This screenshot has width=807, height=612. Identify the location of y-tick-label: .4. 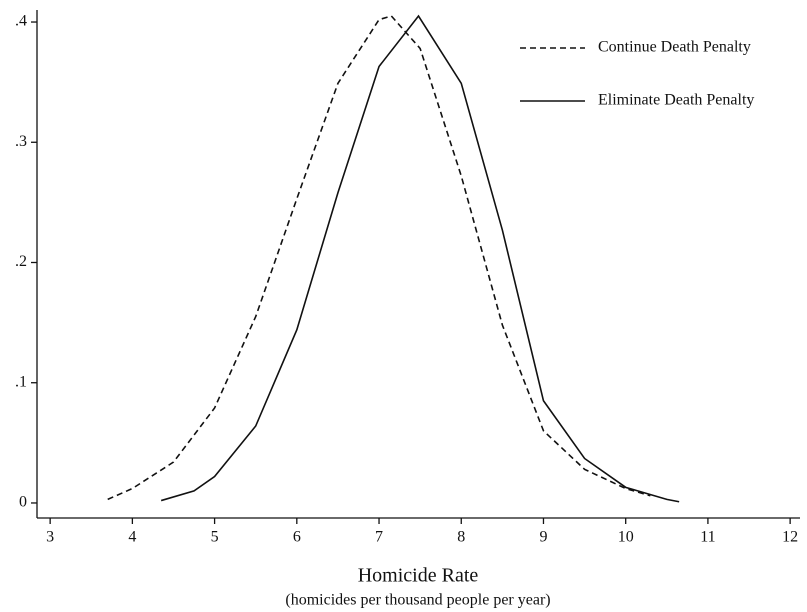
(21, 21).